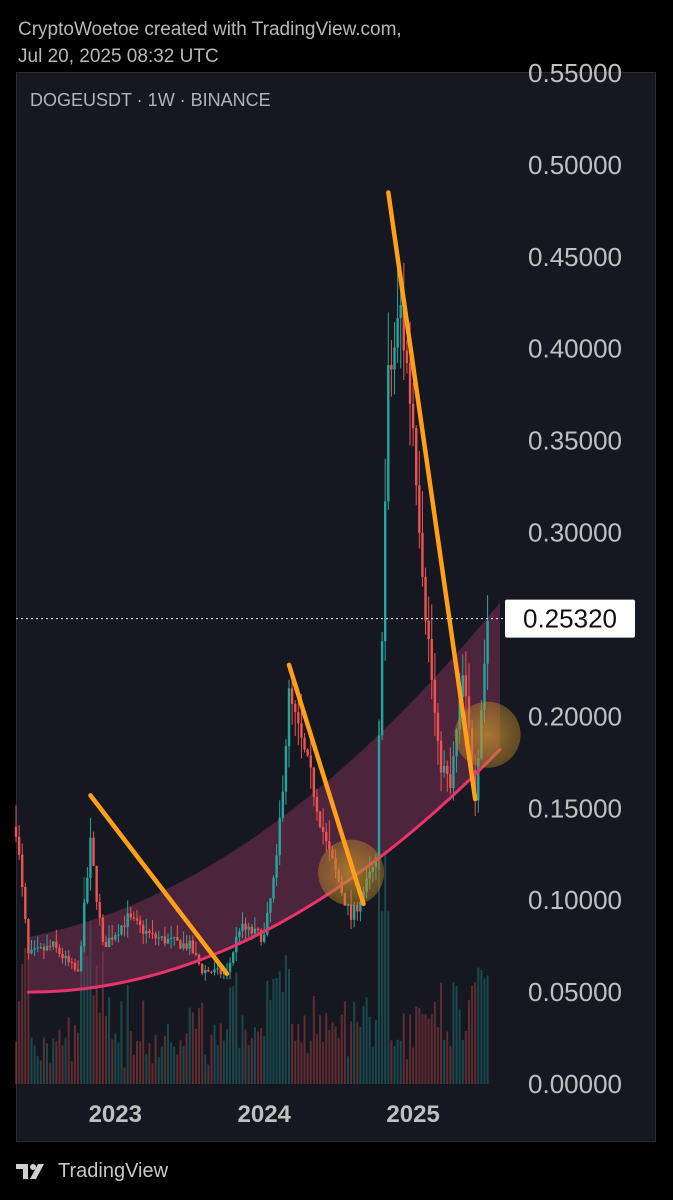 This screenshot has height=1200, width=673. What do you see at coordinates (570, 618) in the screenshot?
I see `last-price-badge` at bounding box center [570, 618].